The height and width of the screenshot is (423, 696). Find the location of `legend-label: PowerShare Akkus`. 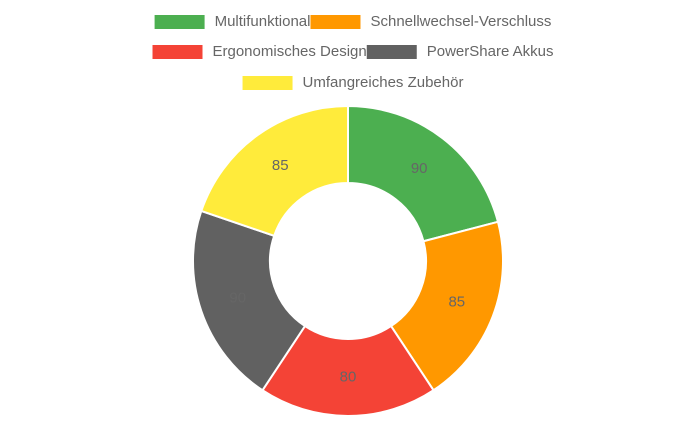

legend-label: PowerShare Akkus is located at coordinates (490, 51).